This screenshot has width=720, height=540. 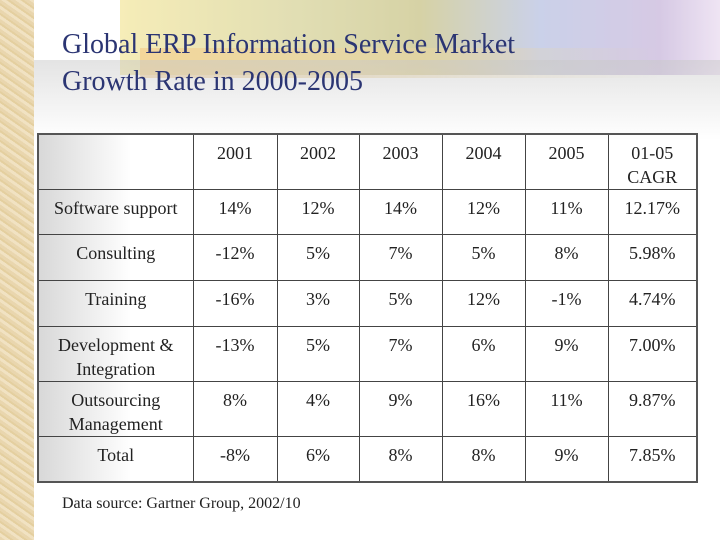 I want to click on header-cell: 2002, so click(x=318, y=161).